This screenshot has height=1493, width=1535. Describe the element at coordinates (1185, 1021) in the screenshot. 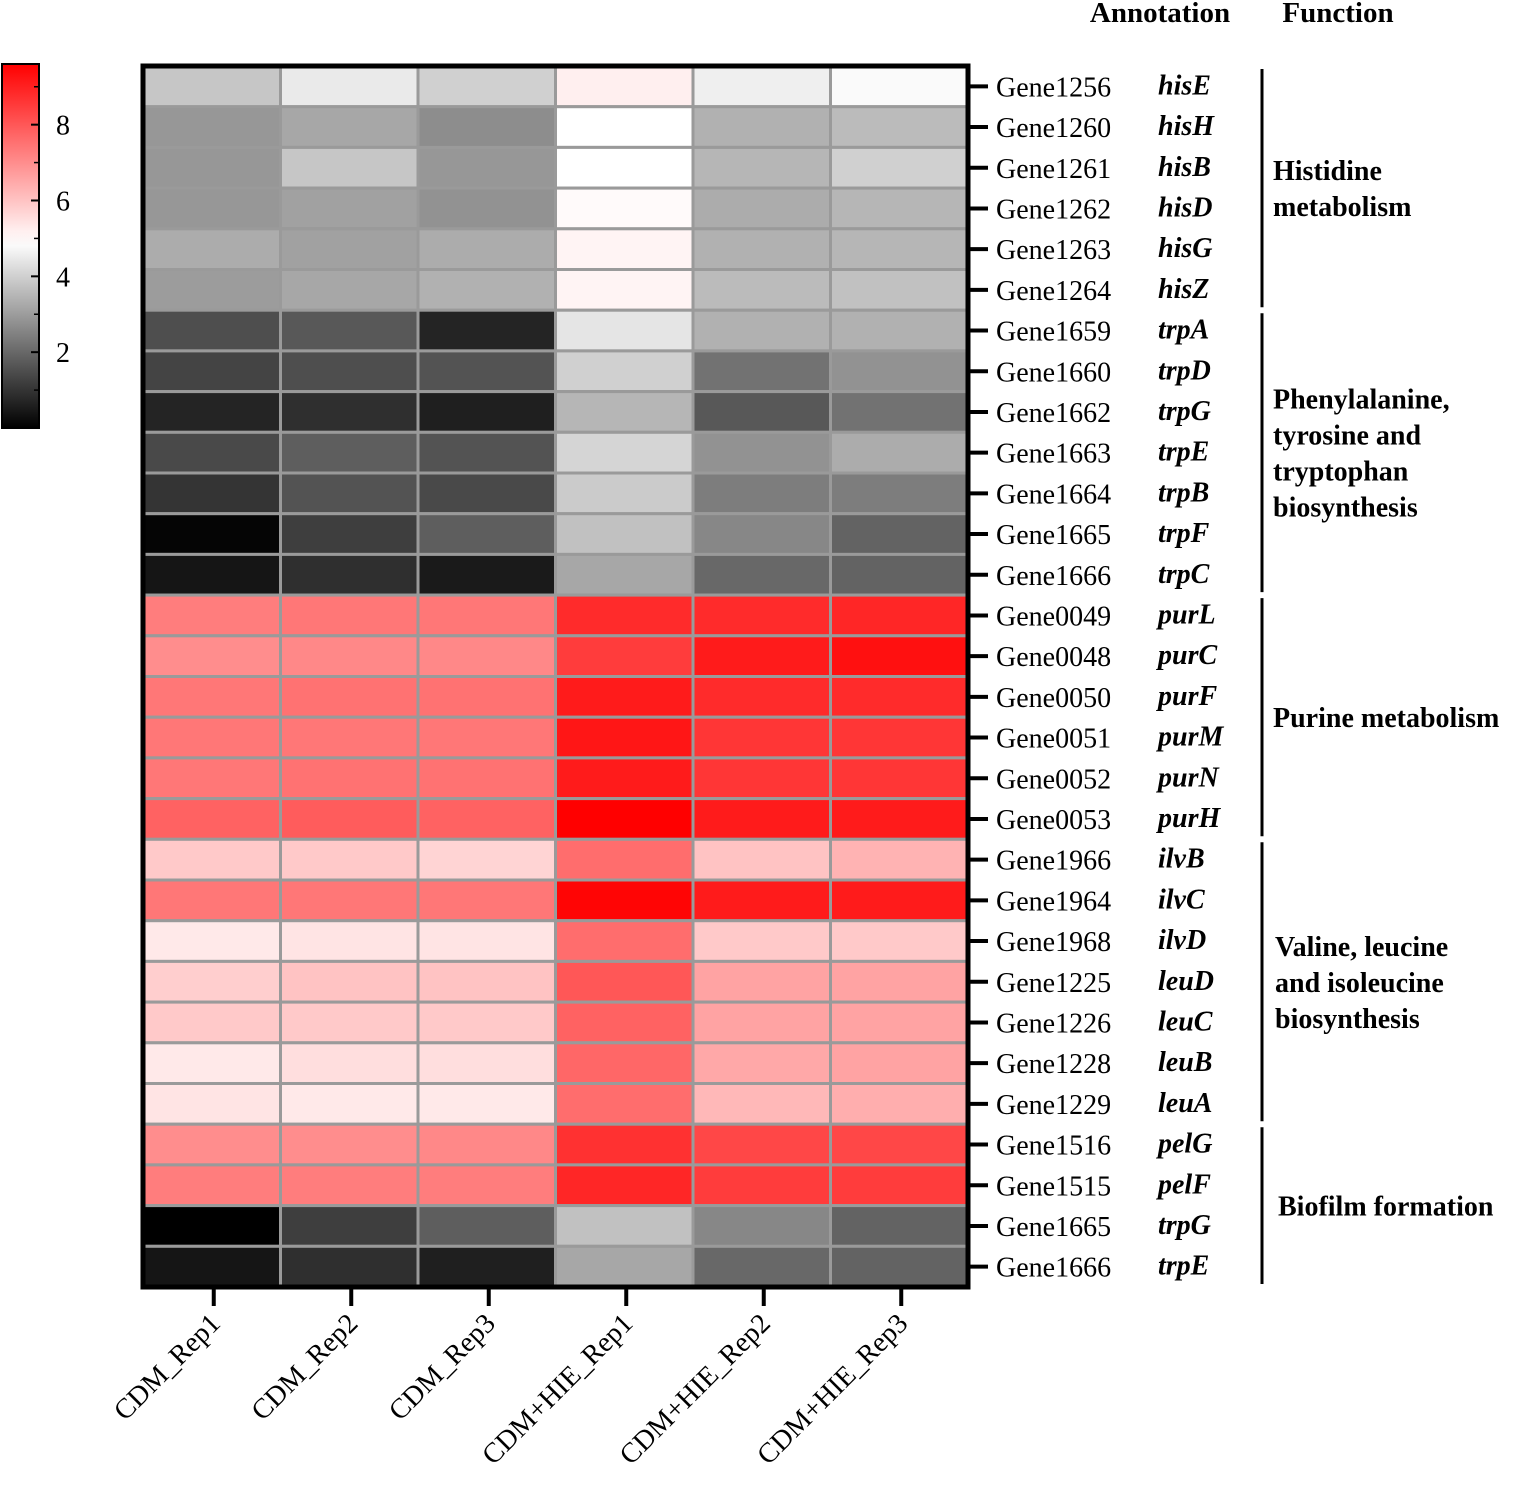

I see `row-annotation-label: leuC` at that location.